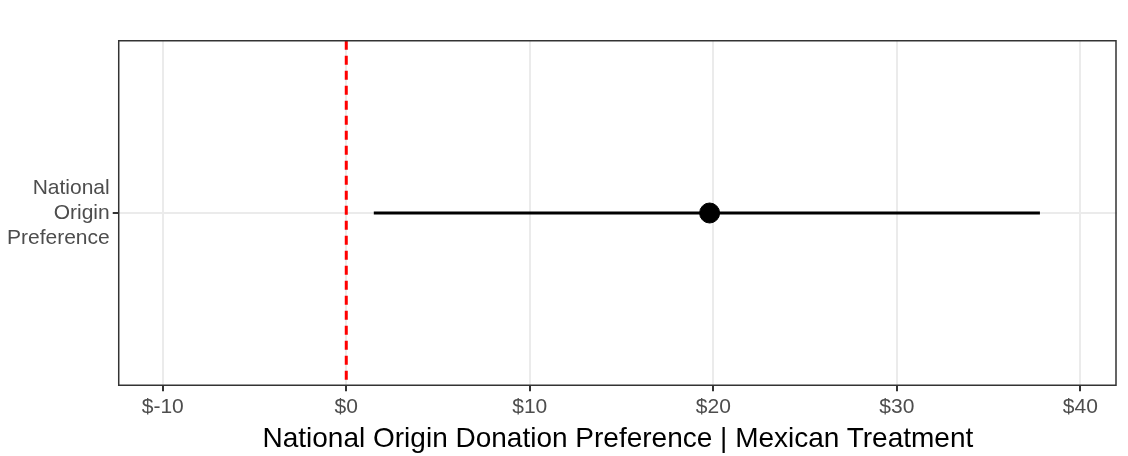 This screenshot has height=456, width=1128. I want to click on x-axis-title: National Origin Donation Preference | Mexican Treatment, so click(618, 437).